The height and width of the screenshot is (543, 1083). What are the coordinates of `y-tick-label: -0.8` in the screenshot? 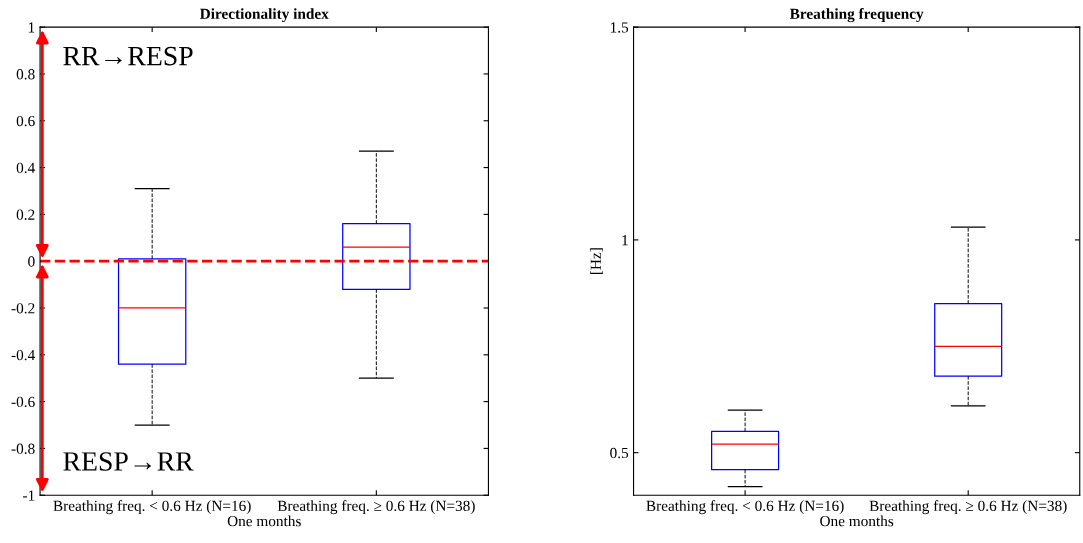 It's located at (23, 448).